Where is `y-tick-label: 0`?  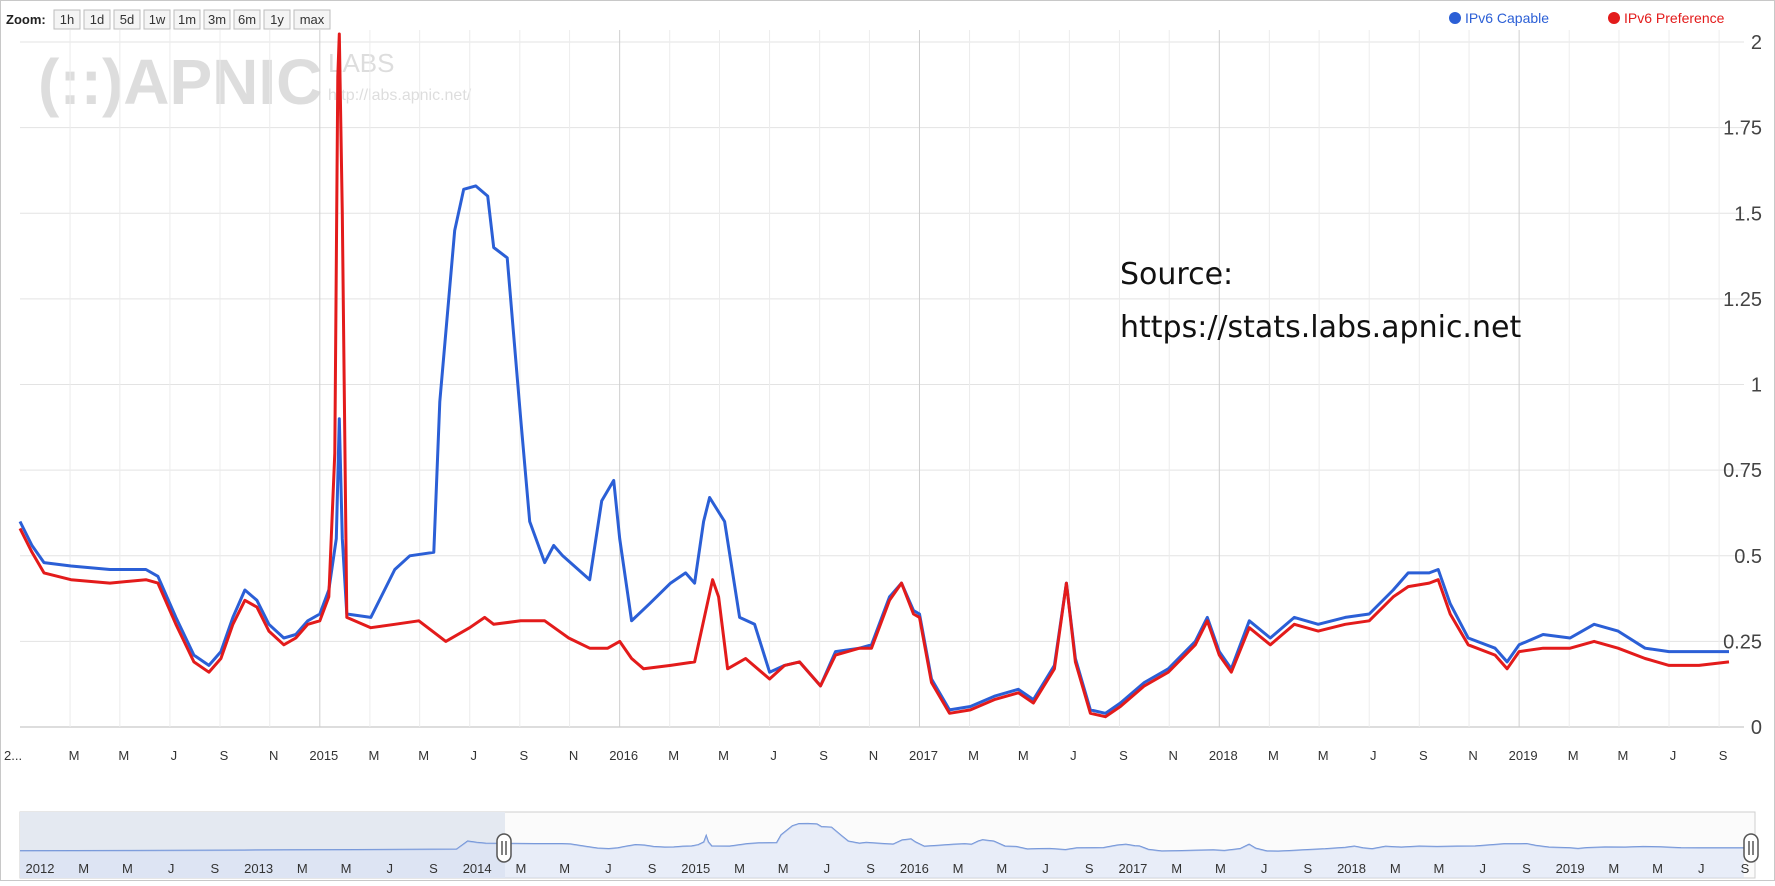
y-tick-label: 0 is located at coordinates (1756, 728).